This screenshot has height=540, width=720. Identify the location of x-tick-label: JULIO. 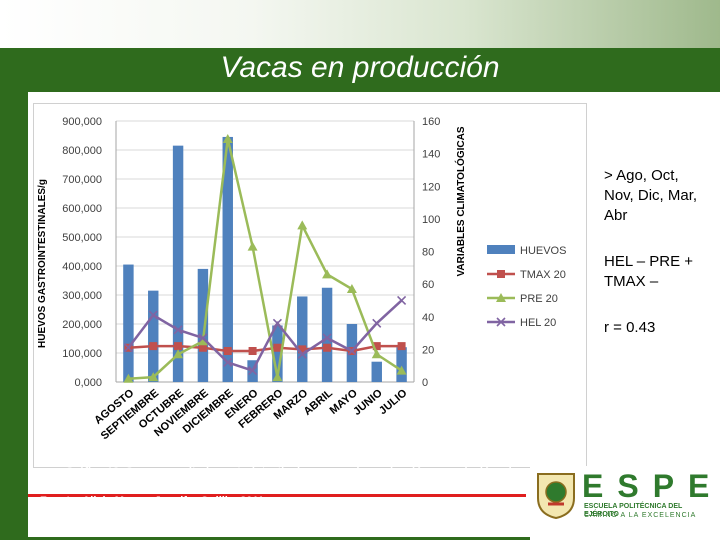
(393, 402).